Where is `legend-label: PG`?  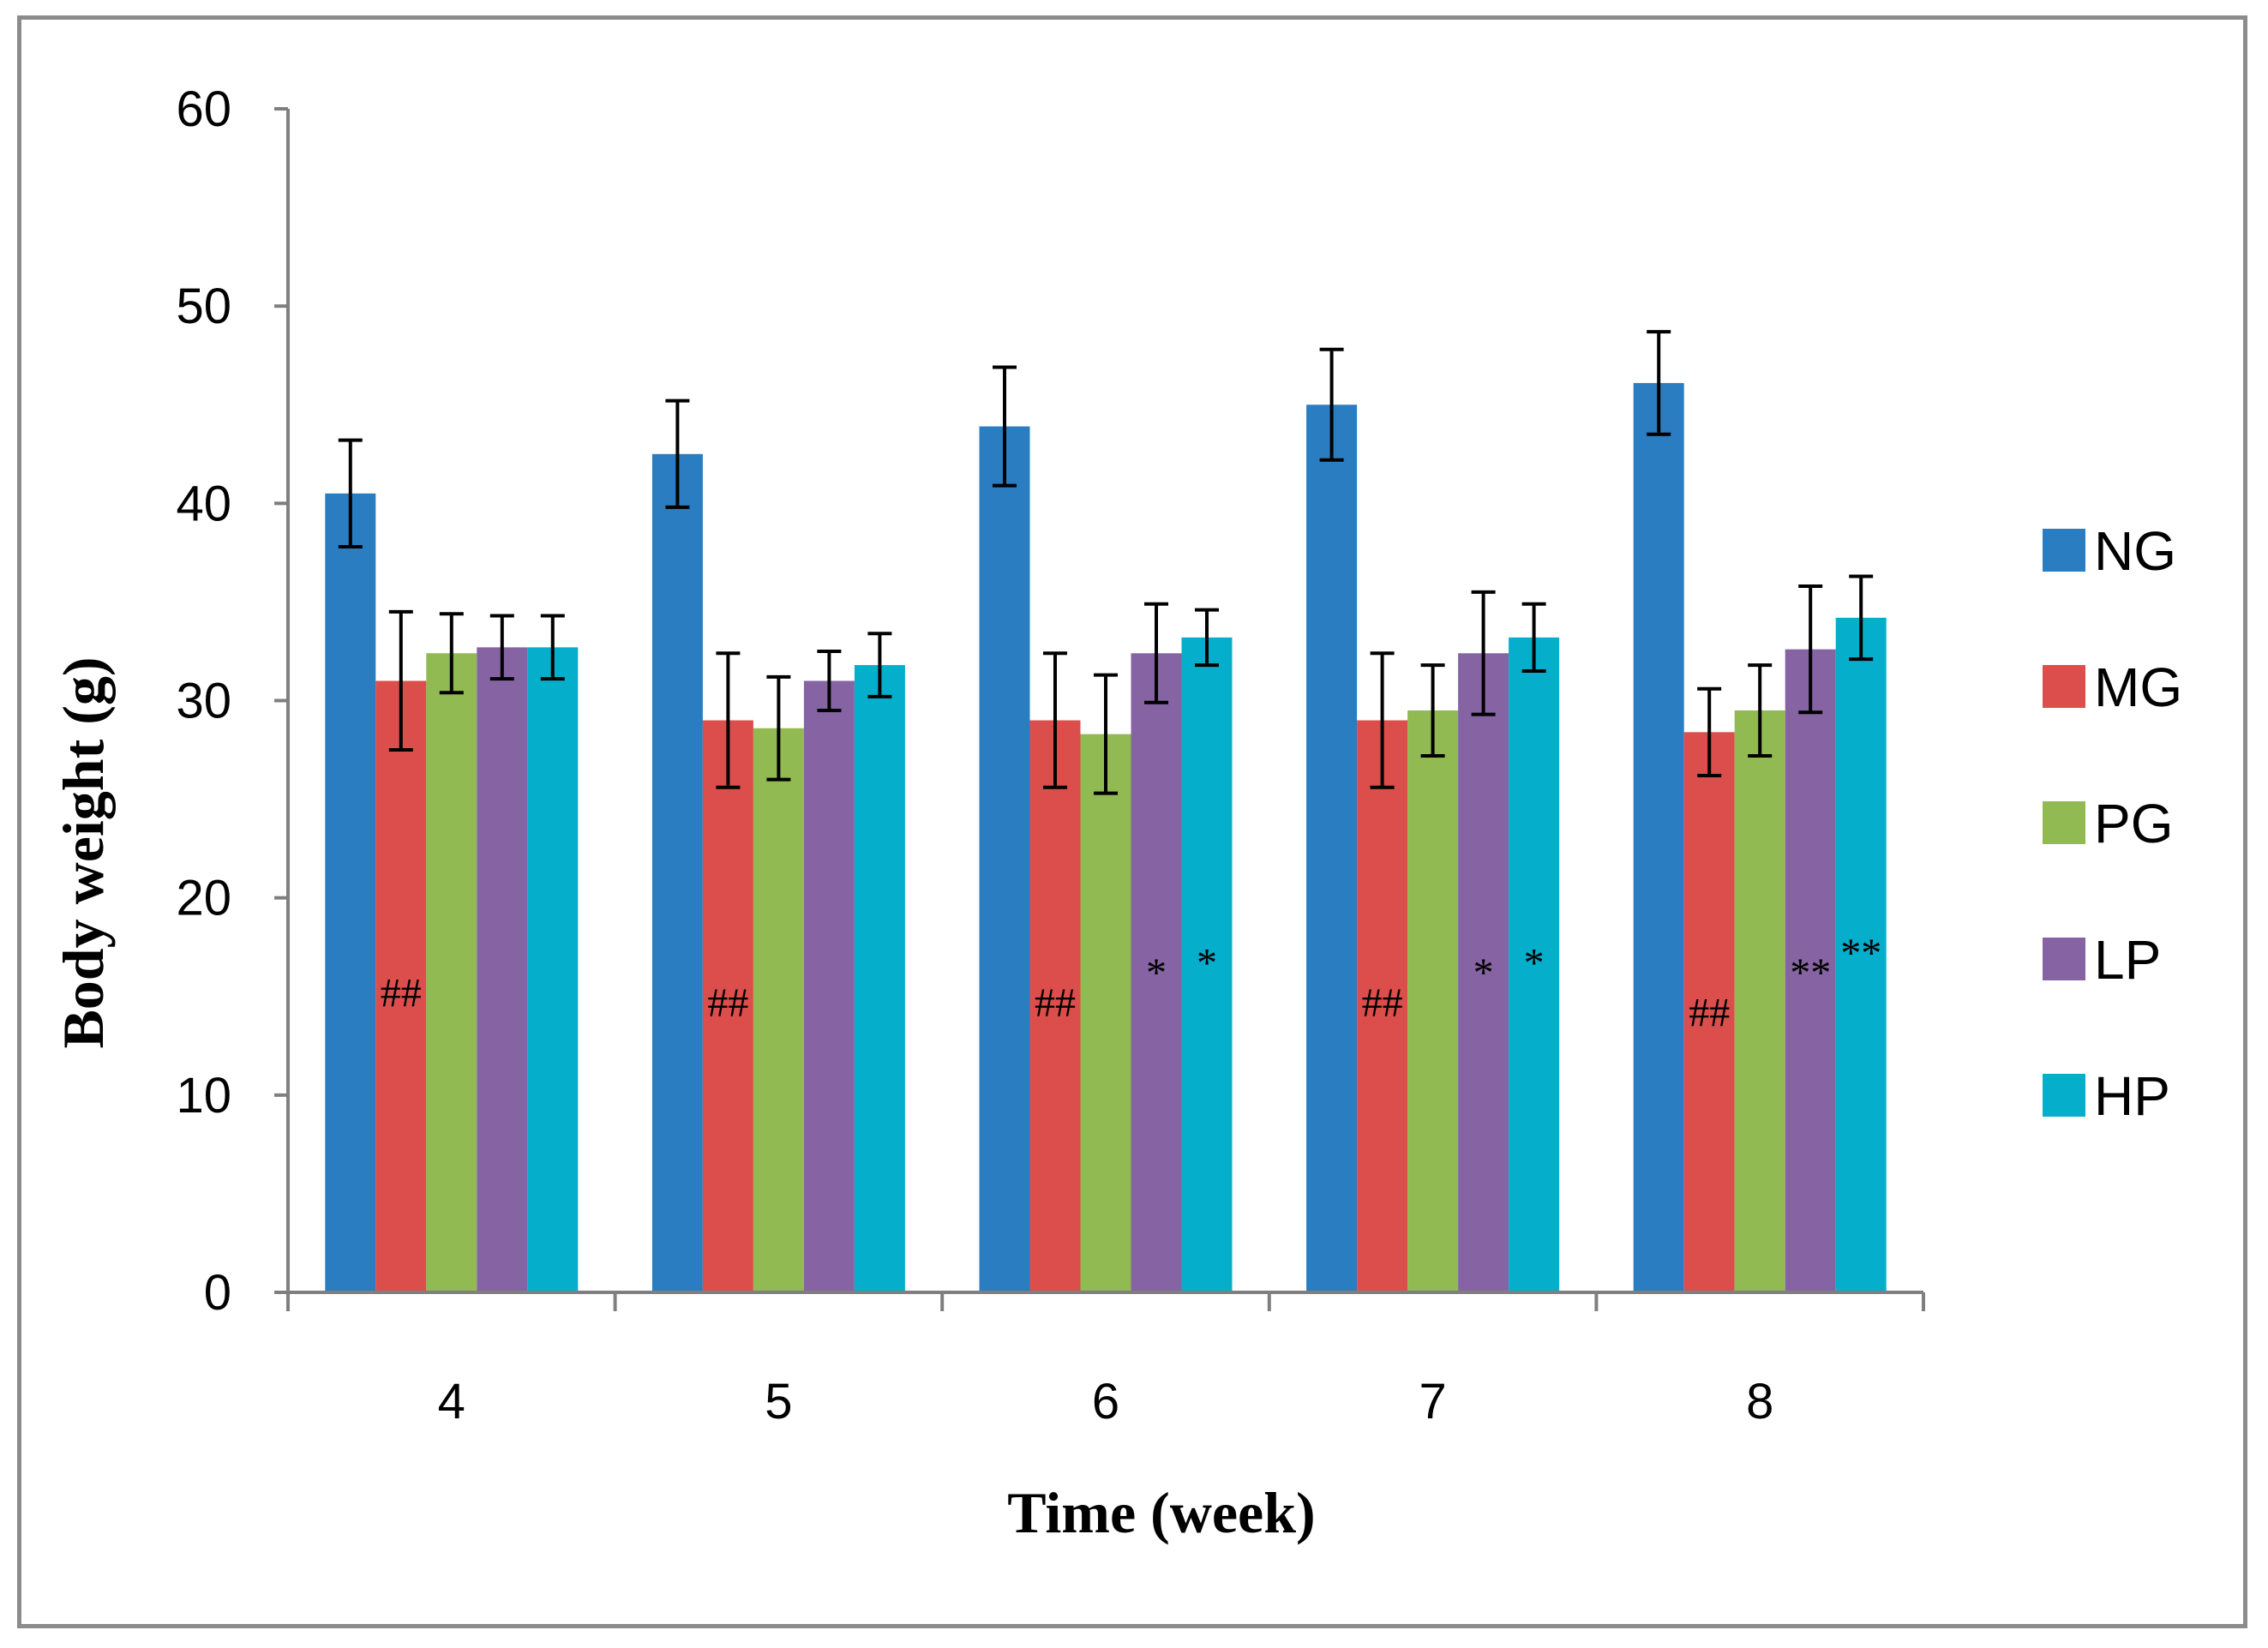 legend-label: PG is located at coordinates (2133, 823).